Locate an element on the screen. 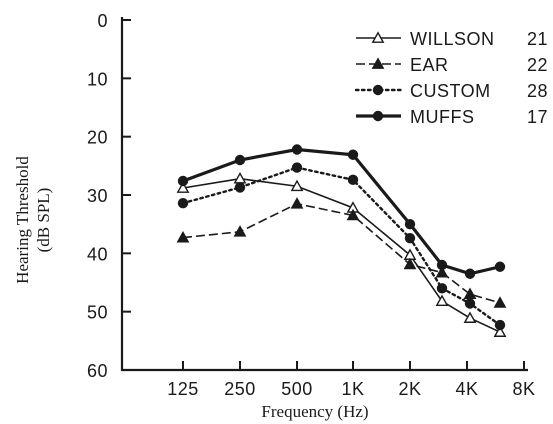 The height and width of the screenshot is (424, 553). x-tick-label: 8K is located at coordinates (523, 389).